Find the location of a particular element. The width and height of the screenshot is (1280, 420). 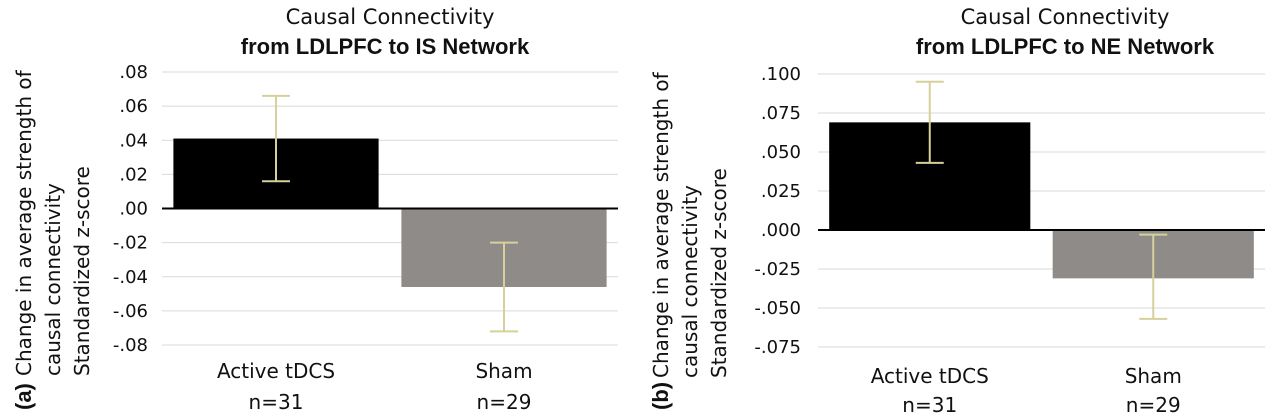

y-tick-label: -.02 is located at coordinates (130, 243).